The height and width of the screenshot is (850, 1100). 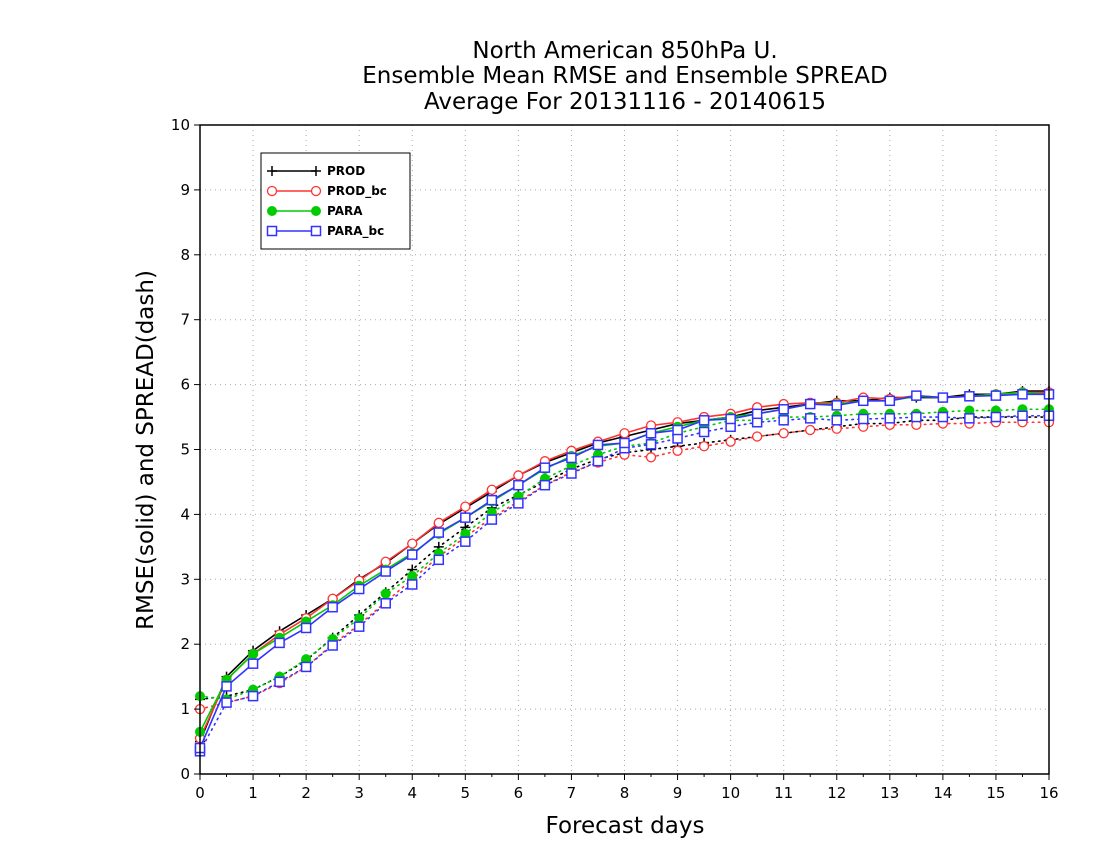 I want to click on legend-label: PROD_bc, so click(x=357, y=191).